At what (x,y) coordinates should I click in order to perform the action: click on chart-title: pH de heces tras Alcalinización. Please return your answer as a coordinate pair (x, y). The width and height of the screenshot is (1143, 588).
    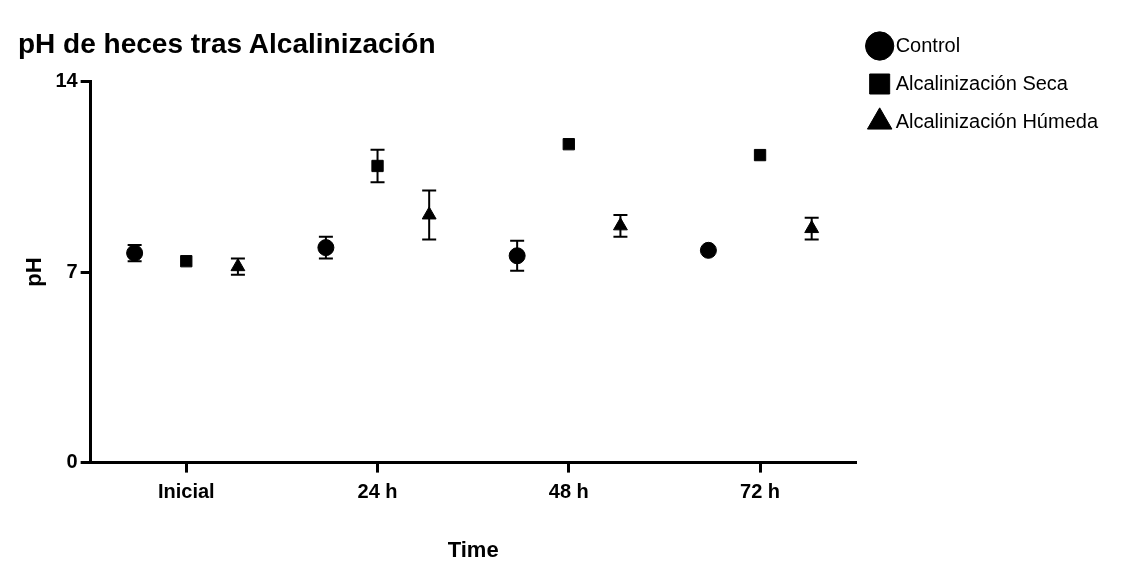
    Looking at the image, I should click on (227, 43).